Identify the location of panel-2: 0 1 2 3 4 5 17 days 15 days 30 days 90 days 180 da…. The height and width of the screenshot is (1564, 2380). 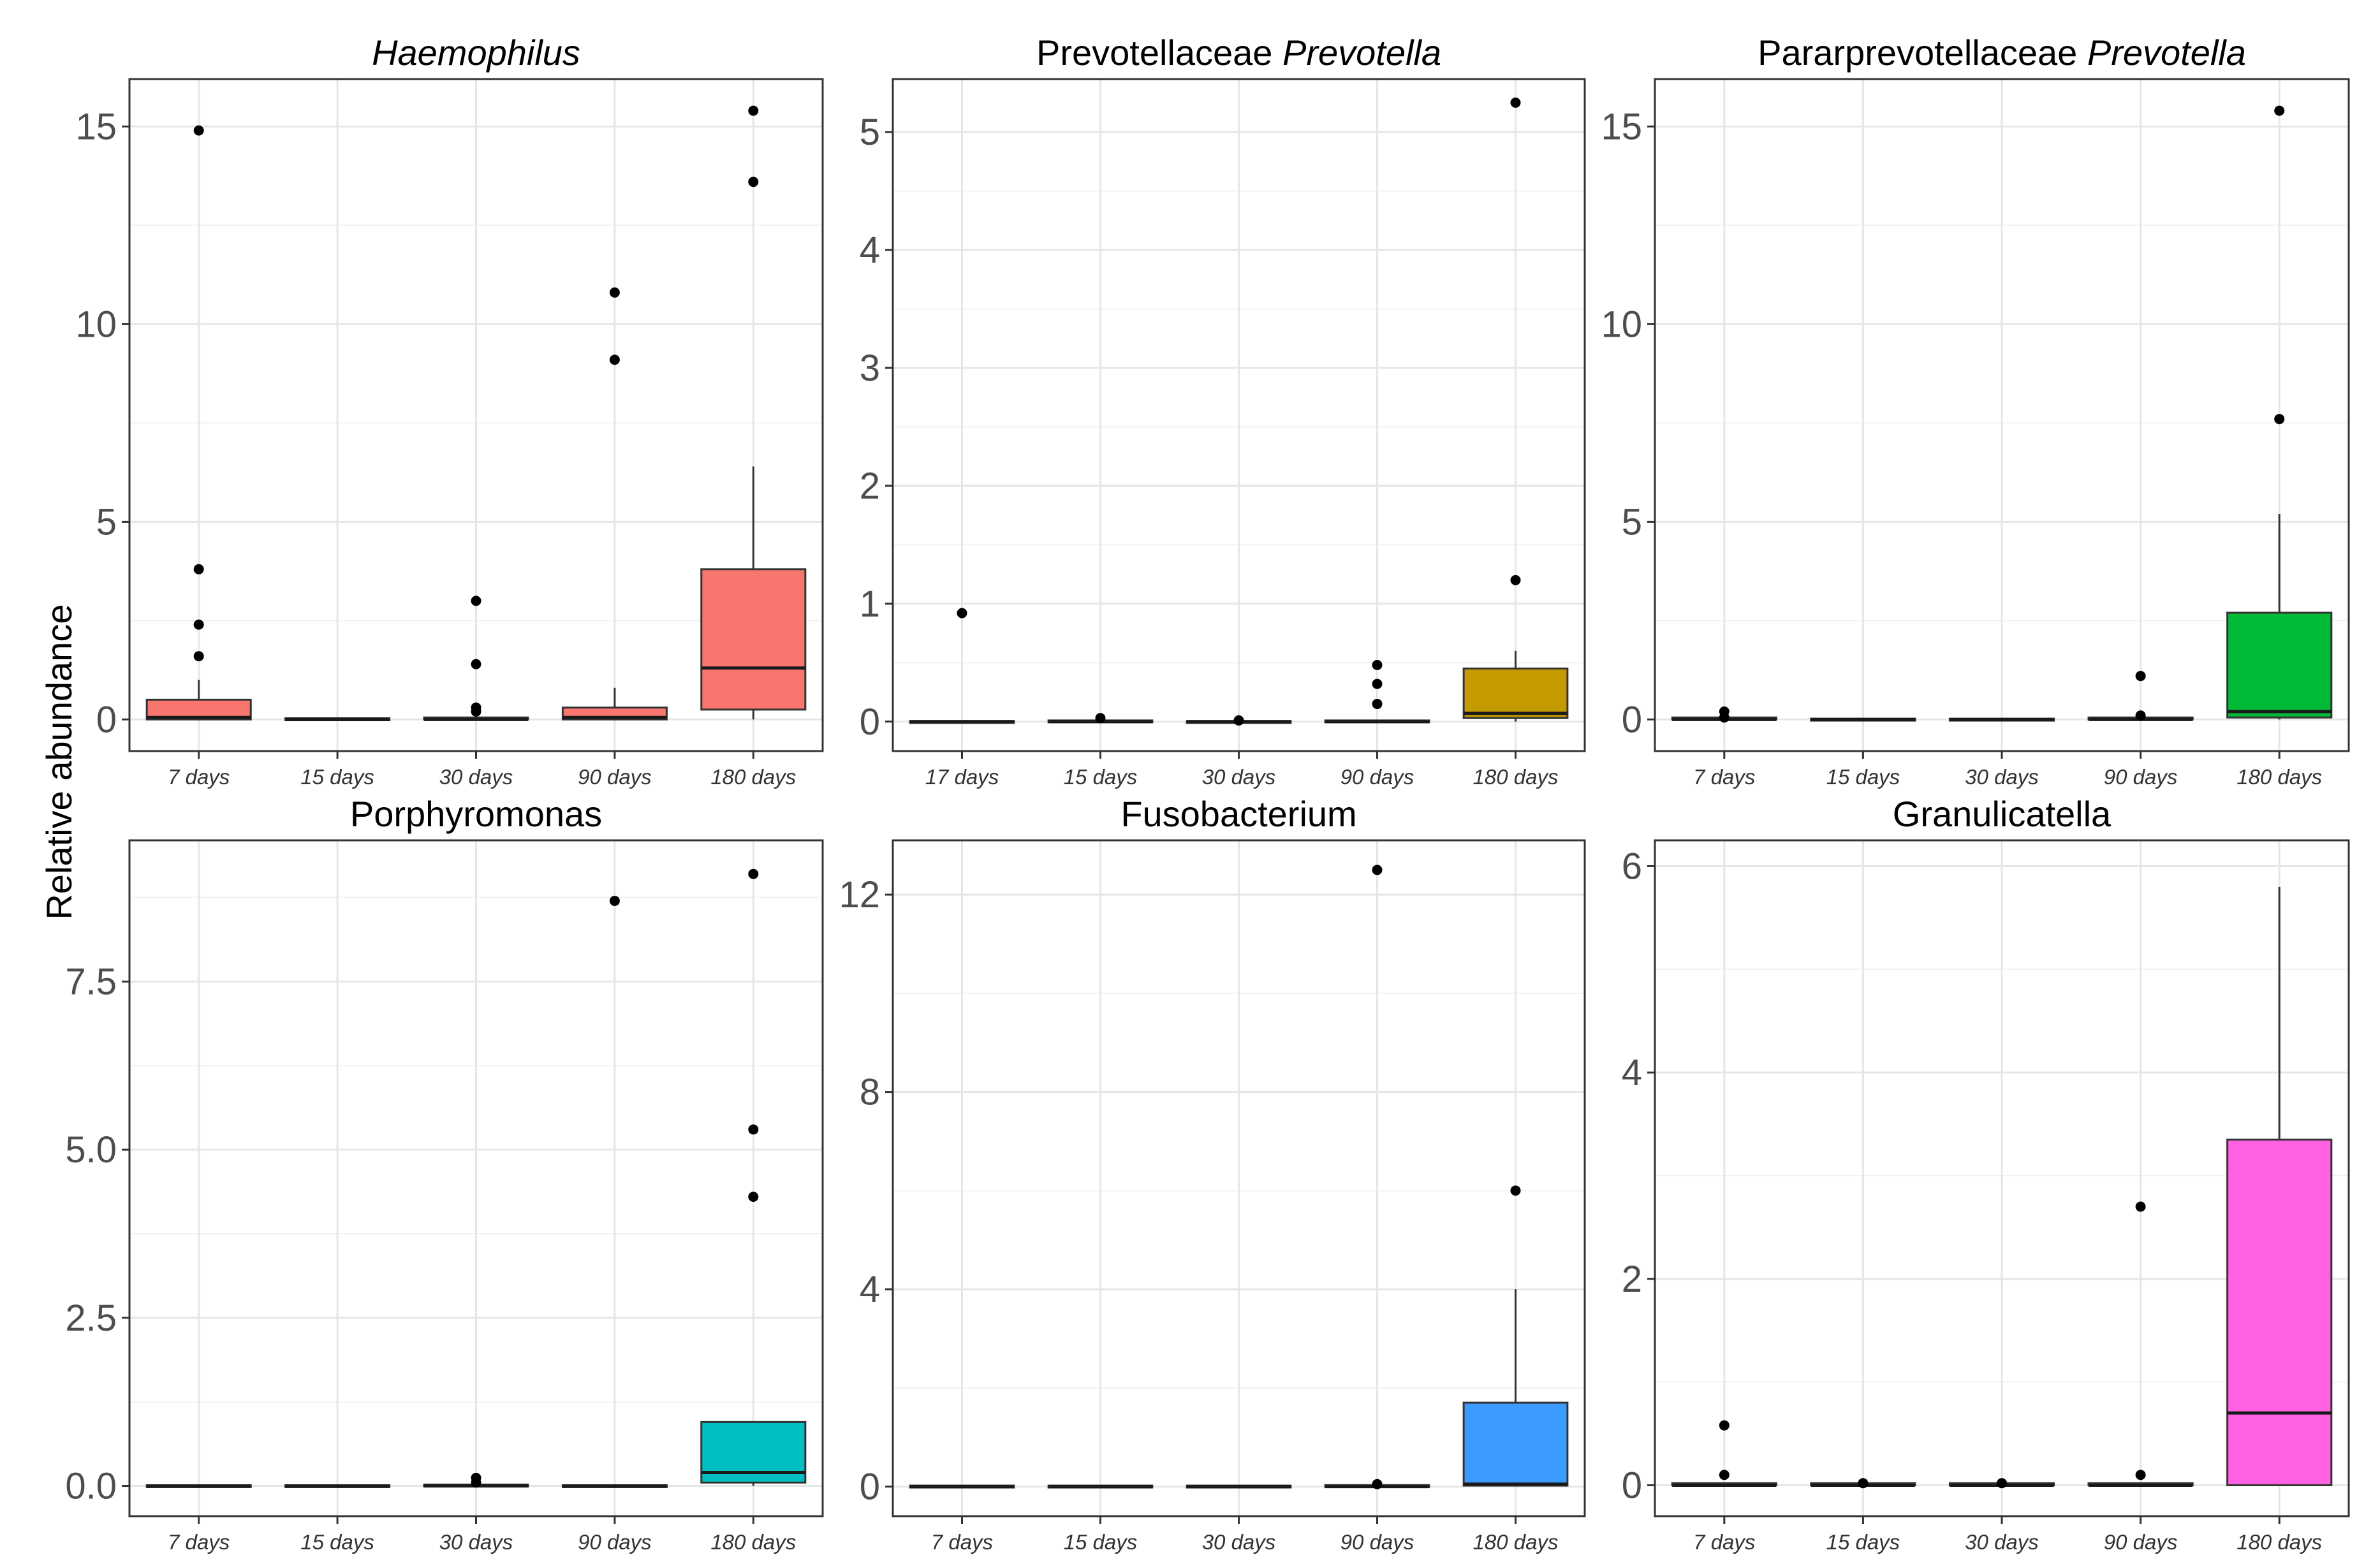
(1223, 411).